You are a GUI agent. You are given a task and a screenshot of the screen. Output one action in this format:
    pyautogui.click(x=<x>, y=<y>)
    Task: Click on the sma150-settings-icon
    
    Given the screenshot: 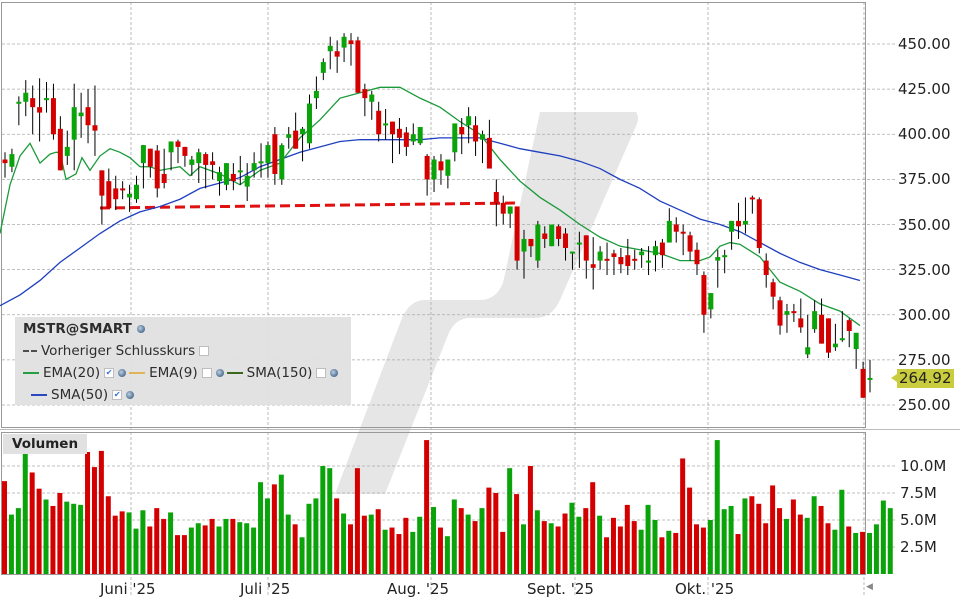 What is the action you would take?
    pyautogui.click(x=334, y=373)
    